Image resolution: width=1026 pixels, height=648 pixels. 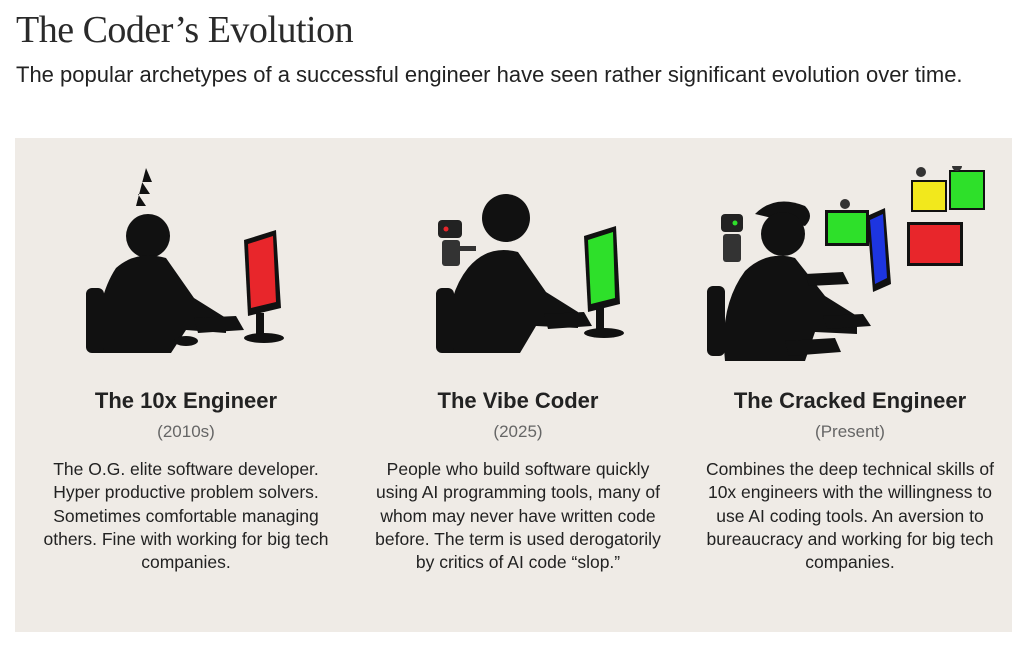 What do you see at coordinates (850, 400) in the screenshot?
I see `archetype-name: The Cracked Engineer` at bounding box center [850, 400].